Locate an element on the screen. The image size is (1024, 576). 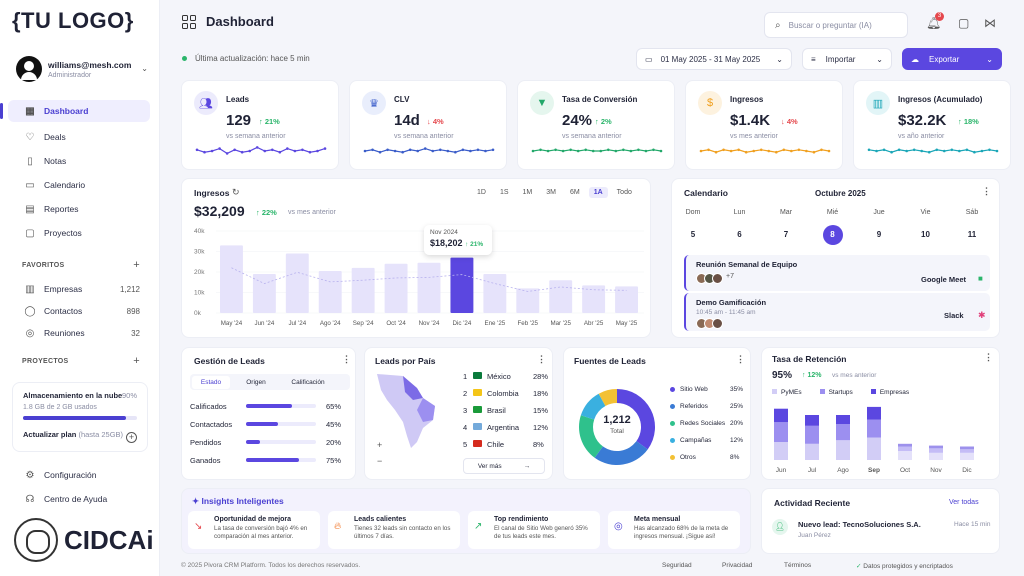
nav-dashboard: ▦ Dashboard is located at coordinates (75, 111).